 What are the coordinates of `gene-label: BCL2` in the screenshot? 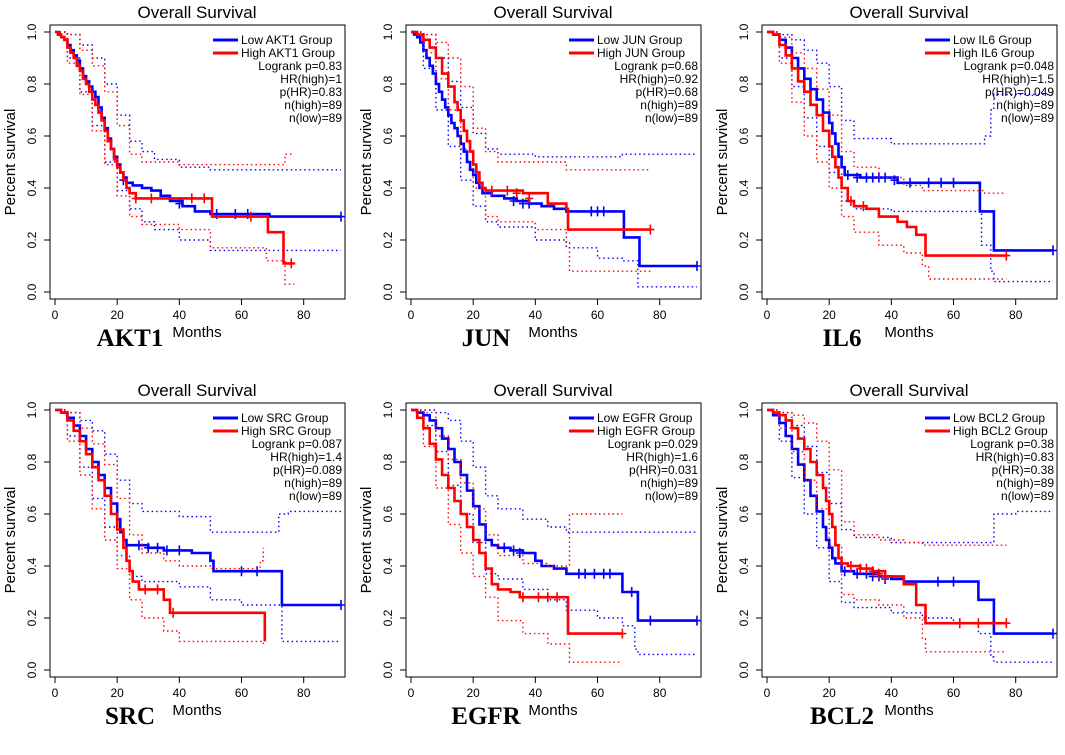 It's located at (842, 716).